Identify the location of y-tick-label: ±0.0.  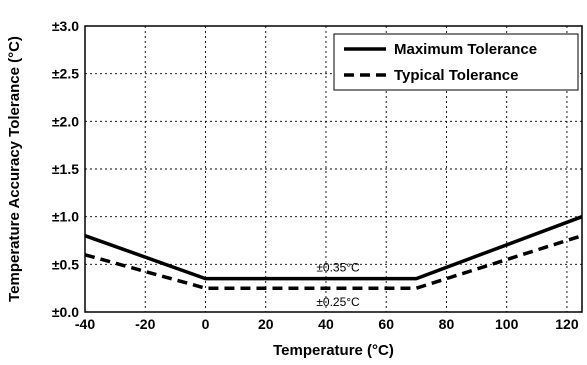
(65, 312).